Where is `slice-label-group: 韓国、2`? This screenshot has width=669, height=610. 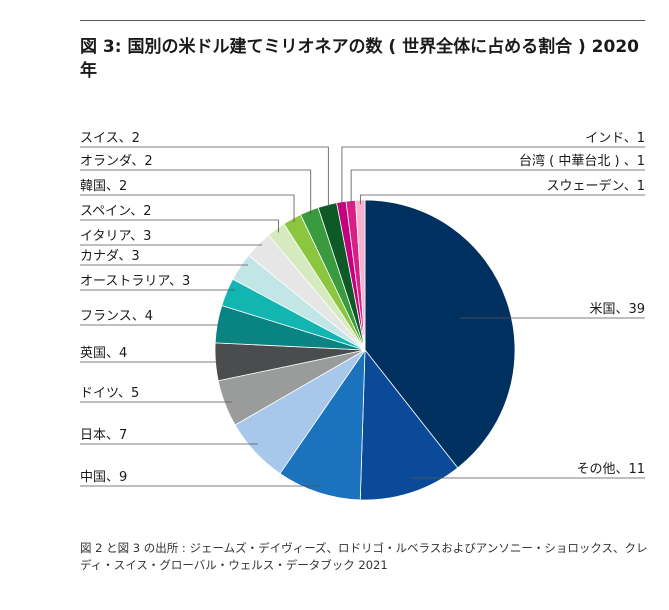
slice-label-group: 韓国、2 is located at coordinates (187, 201).